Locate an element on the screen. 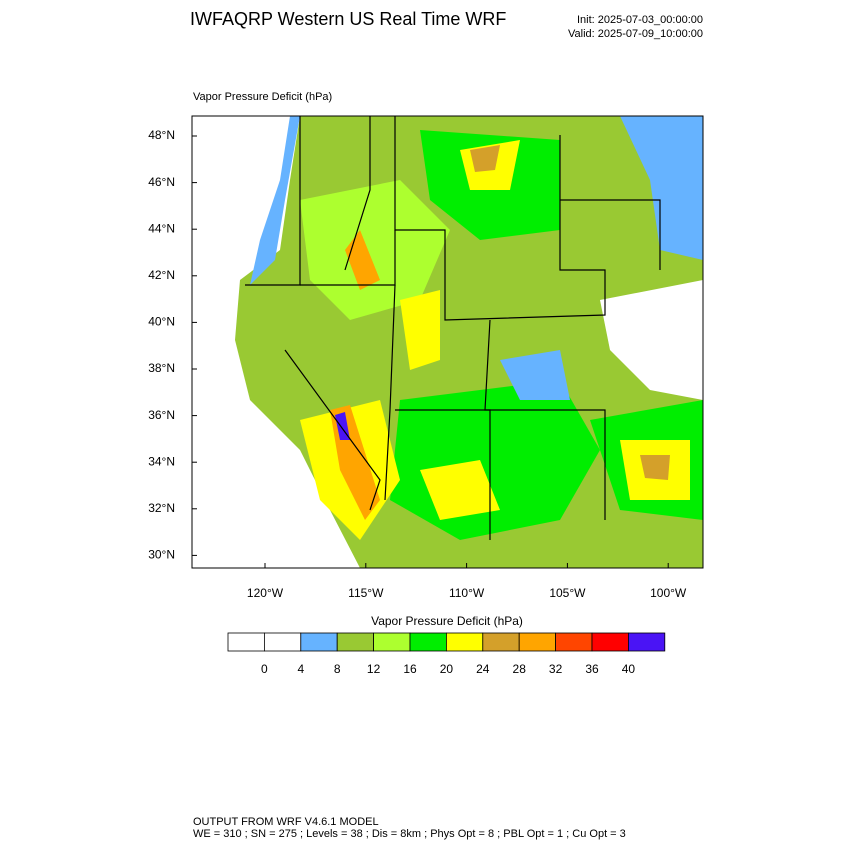  colorbar-label: 32 is located at coordinates (556, 669).